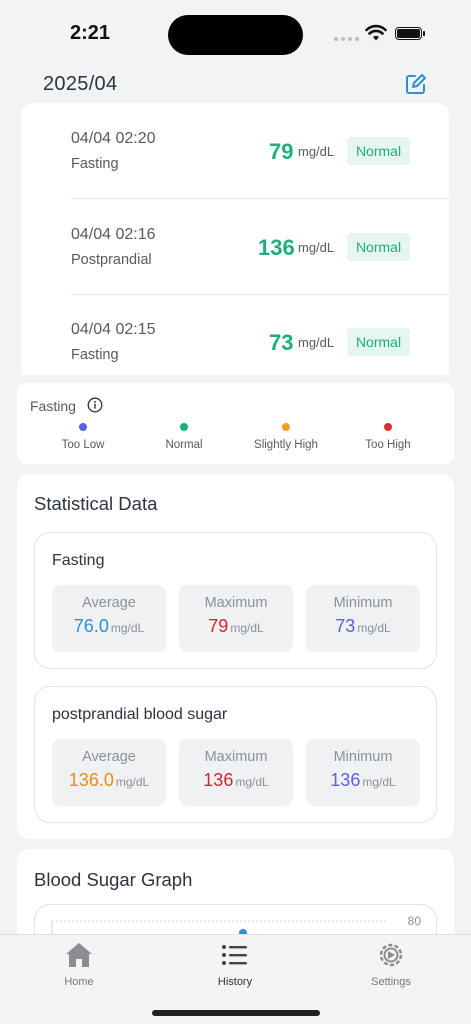 The height and width of the screenshot is (1024, 471). Describe the element at coordinates (345, 626) in the screenshot. I see `stat-value: 73` at that location.